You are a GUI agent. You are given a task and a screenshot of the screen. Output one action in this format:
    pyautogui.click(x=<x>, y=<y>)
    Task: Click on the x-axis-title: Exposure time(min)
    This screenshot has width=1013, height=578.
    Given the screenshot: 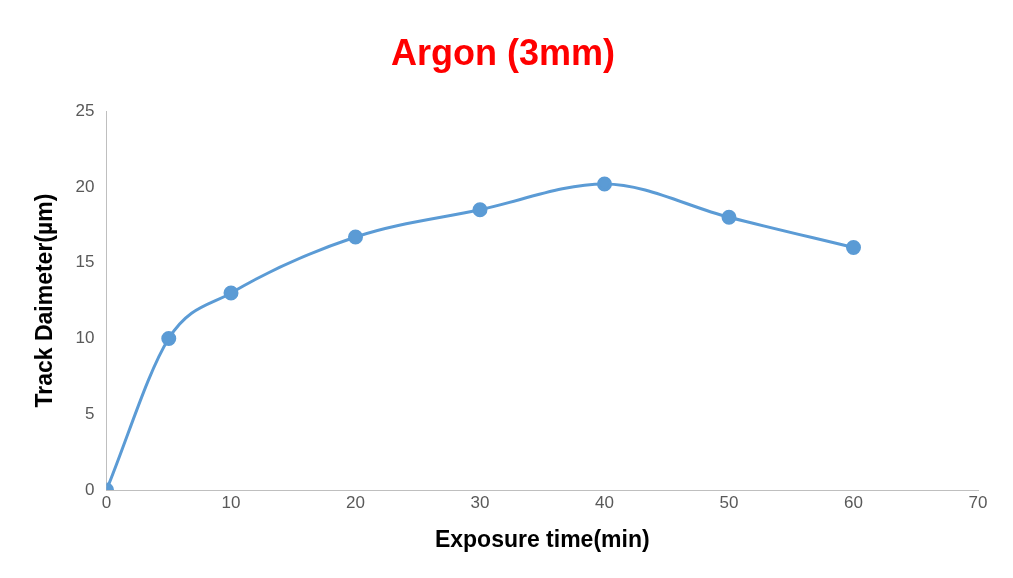 What is the action you would take?
    pyautogui.click(x=542, y=538)
    